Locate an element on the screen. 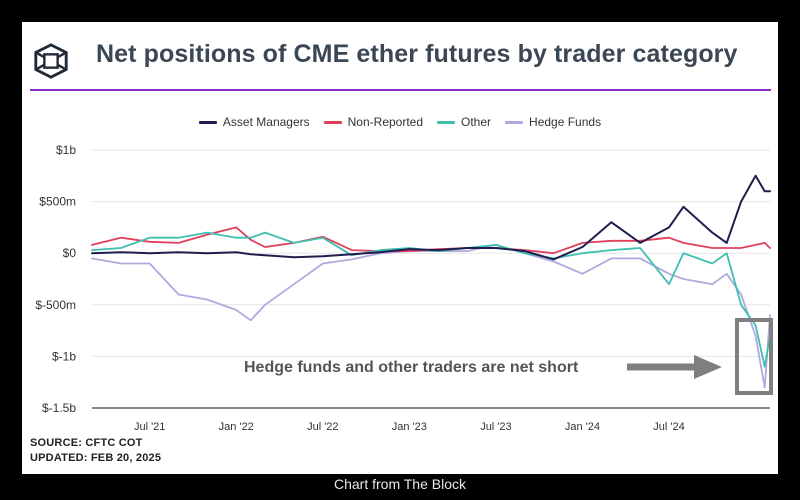 Image resolution: width=800 pixels, height=500 pixels. legend-item-non-reported: Non-Reported is located at coordinates (373, 122).